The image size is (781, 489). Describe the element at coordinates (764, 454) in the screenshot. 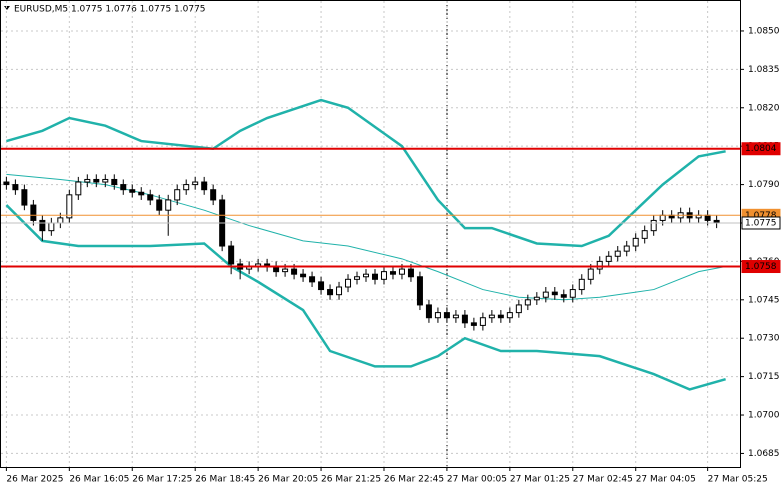

I see `y-tick-label: 1.0685` at that location.